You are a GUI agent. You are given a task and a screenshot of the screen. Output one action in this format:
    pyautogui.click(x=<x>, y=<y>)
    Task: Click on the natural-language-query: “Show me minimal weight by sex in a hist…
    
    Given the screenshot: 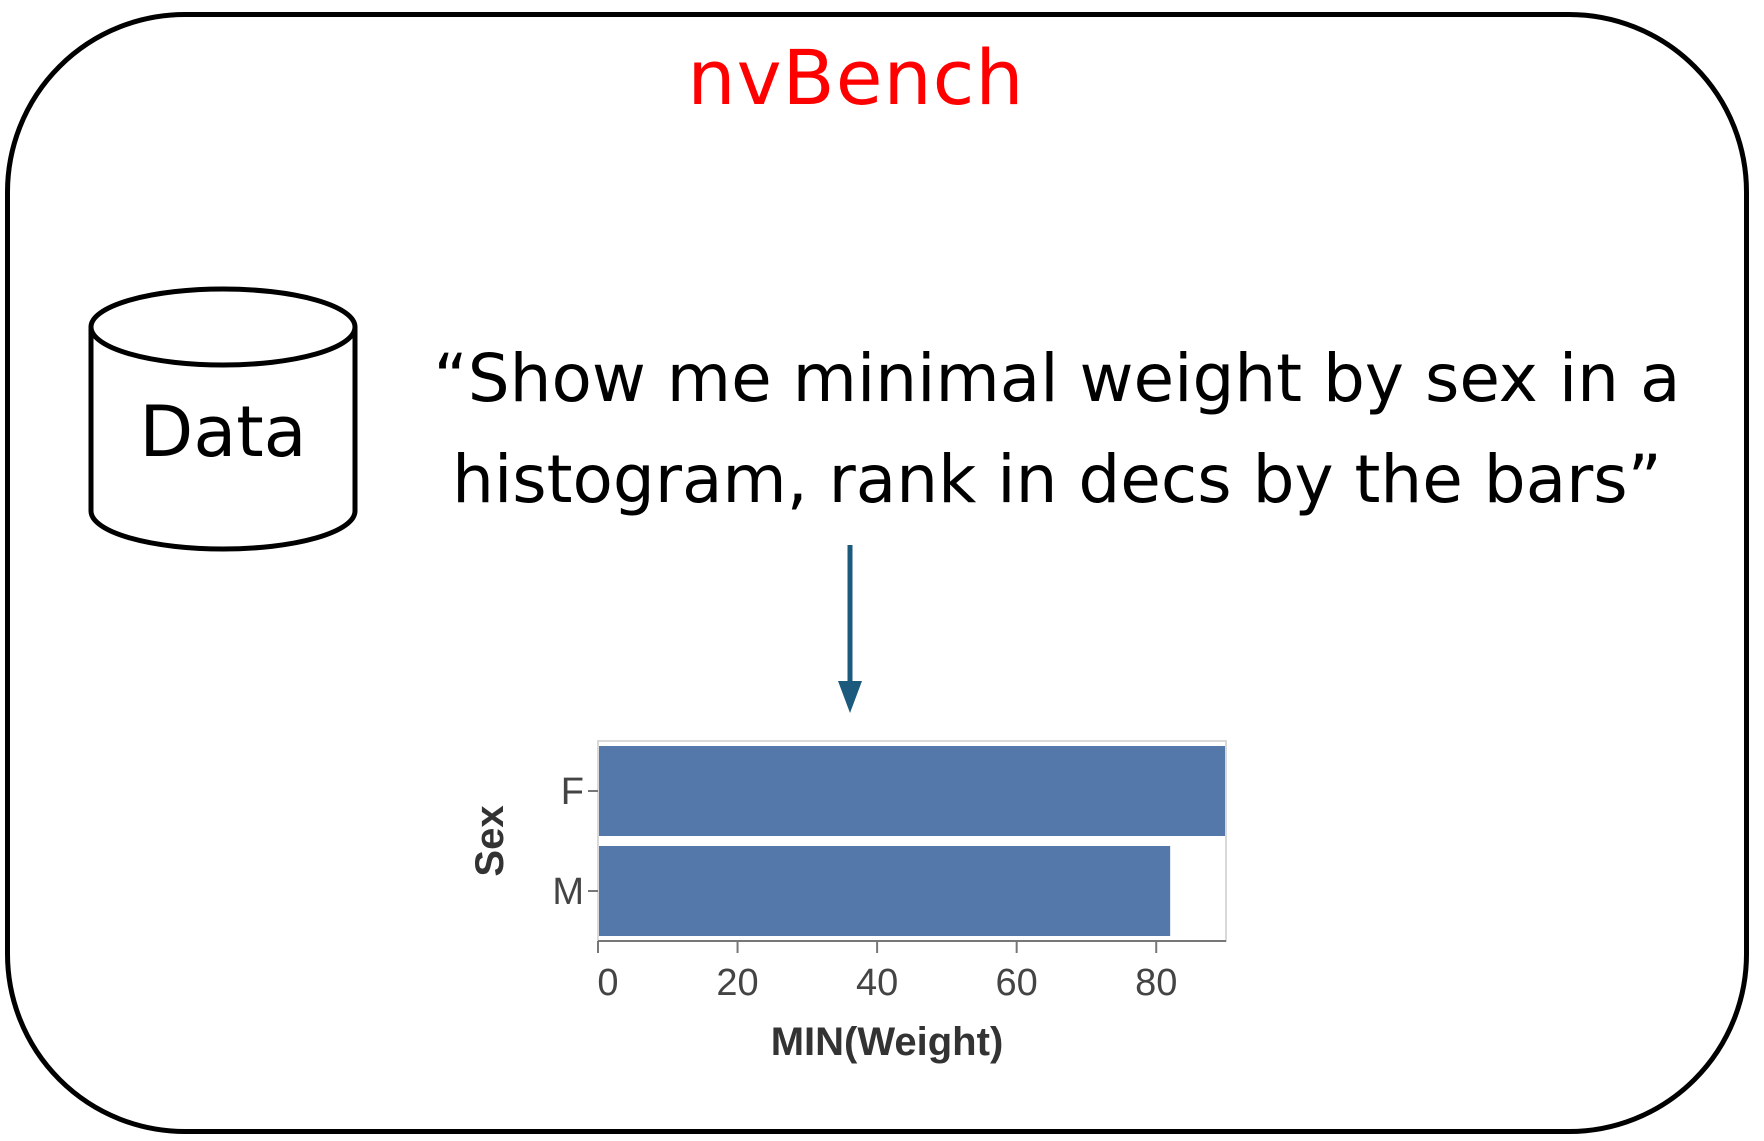 What is the action you would take?
    pyautogui.click(x=1057, y=429)
    